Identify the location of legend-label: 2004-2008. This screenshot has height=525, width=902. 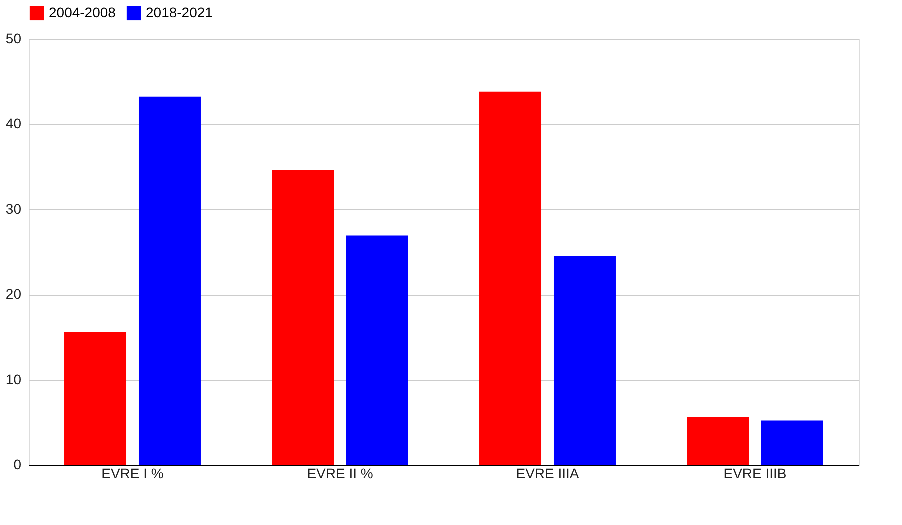
(82, 12).